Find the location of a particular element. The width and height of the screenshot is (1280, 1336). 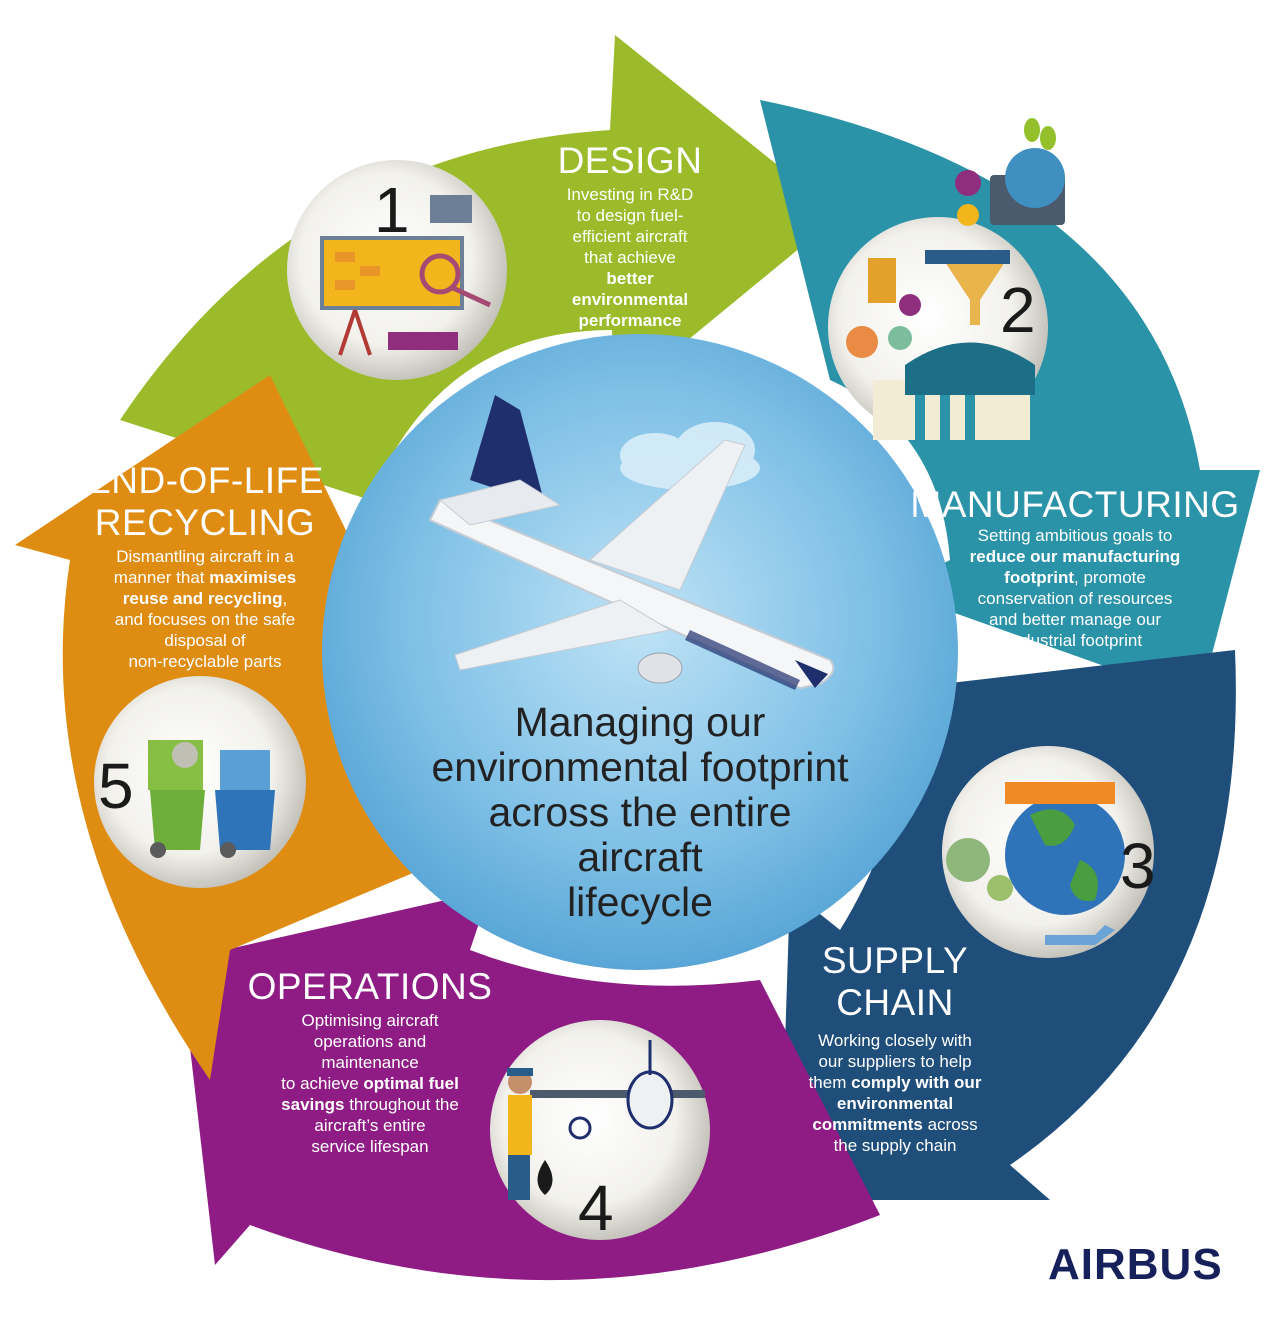

description-line: better is located at coordinates (630, 278).